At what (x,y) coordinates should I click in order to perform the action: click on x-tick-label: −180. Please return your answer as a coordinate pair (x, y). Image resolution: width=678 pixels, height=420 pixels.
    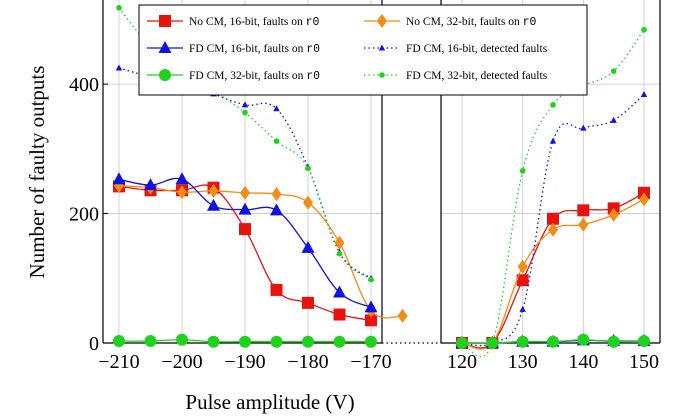
    Looking at the image, I should click on (307, 362).